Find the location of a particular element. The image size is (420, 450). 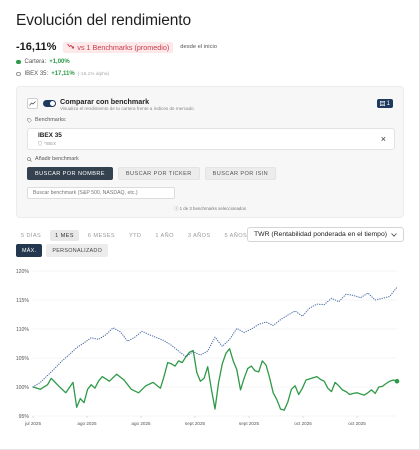

selected-count: ⓘ 1 de 3 benchmarks seleccionados is located at coordinates (210, 209).